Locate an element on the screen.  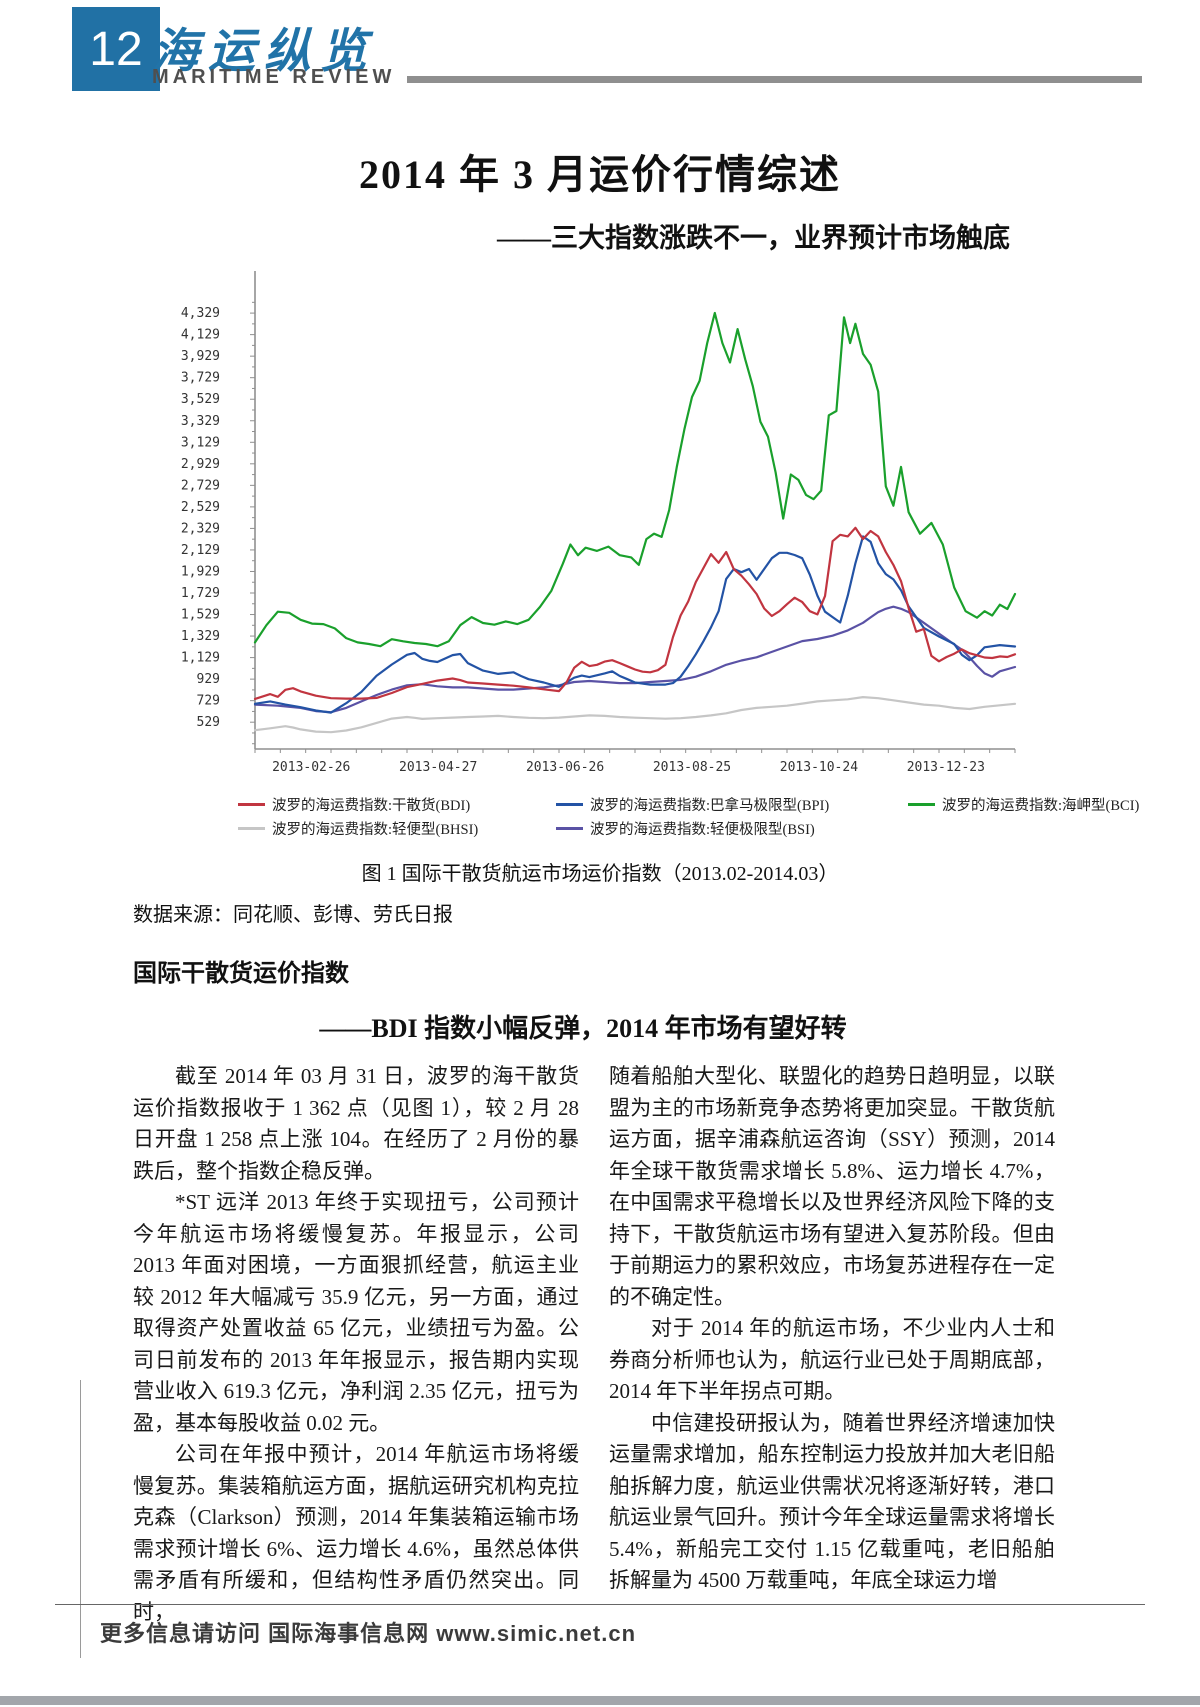
svg-text: 729 is located at coordinates (208, 701).